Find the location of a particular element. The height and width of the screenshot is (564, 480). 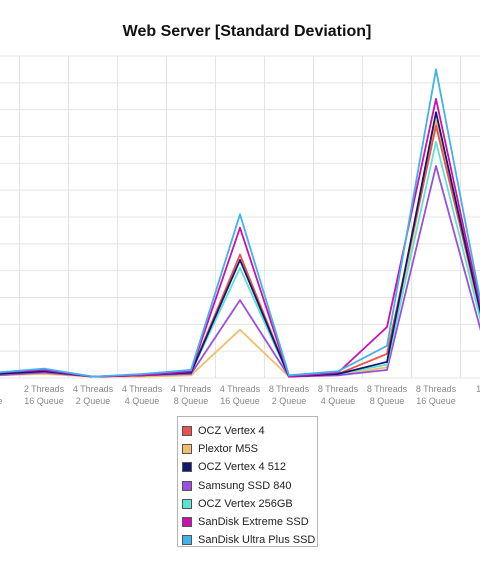

legend-item: Plextor M5S is located at coordinates (247, 449).